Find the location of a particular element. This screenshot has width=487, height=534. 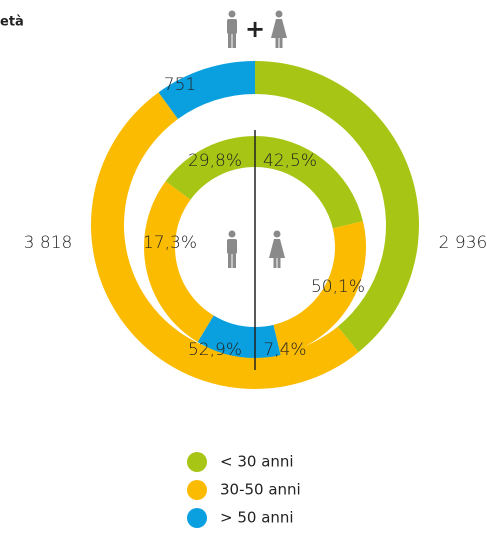

value-label: 52,9% is located at coordinates (215, 350).